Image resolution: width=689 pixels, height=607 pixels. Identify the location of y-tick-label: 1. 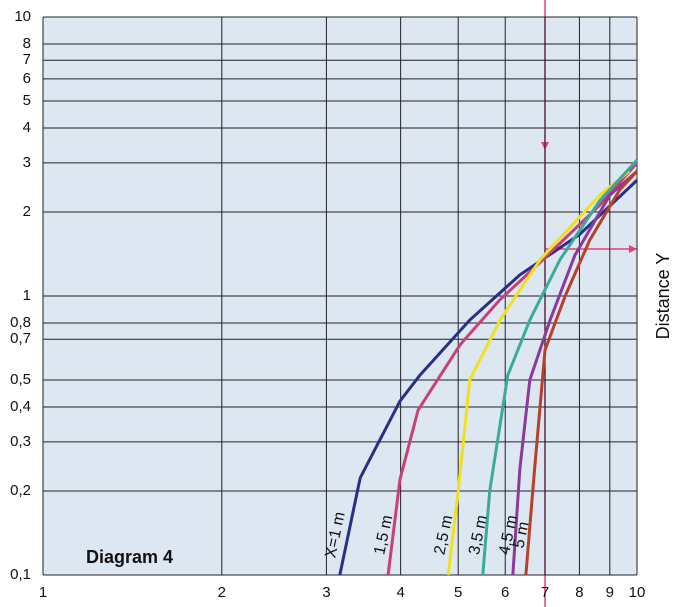
(27, 295).